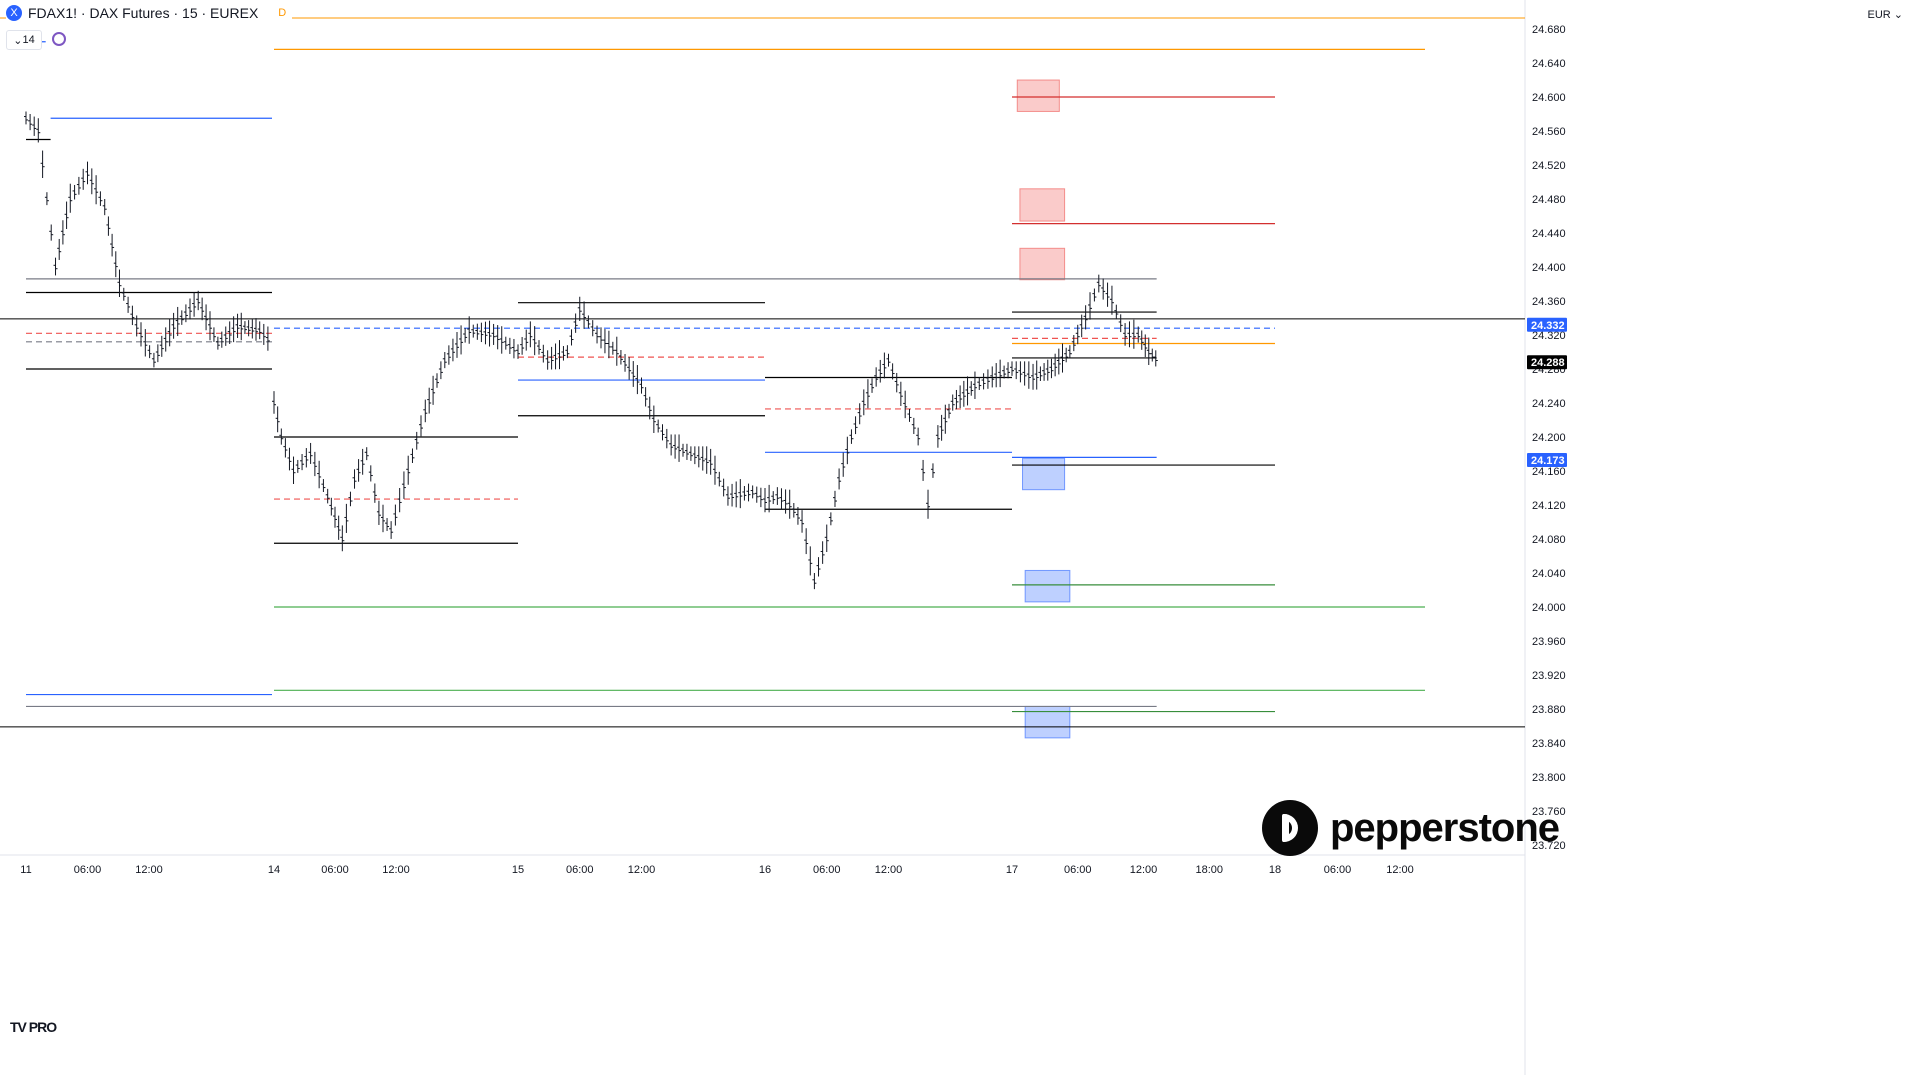 The image size is (1913, 1075). Describe the element at coordinates (1549, 608) in the screenshot. I see `price-tick-label: 24.000` at that location.